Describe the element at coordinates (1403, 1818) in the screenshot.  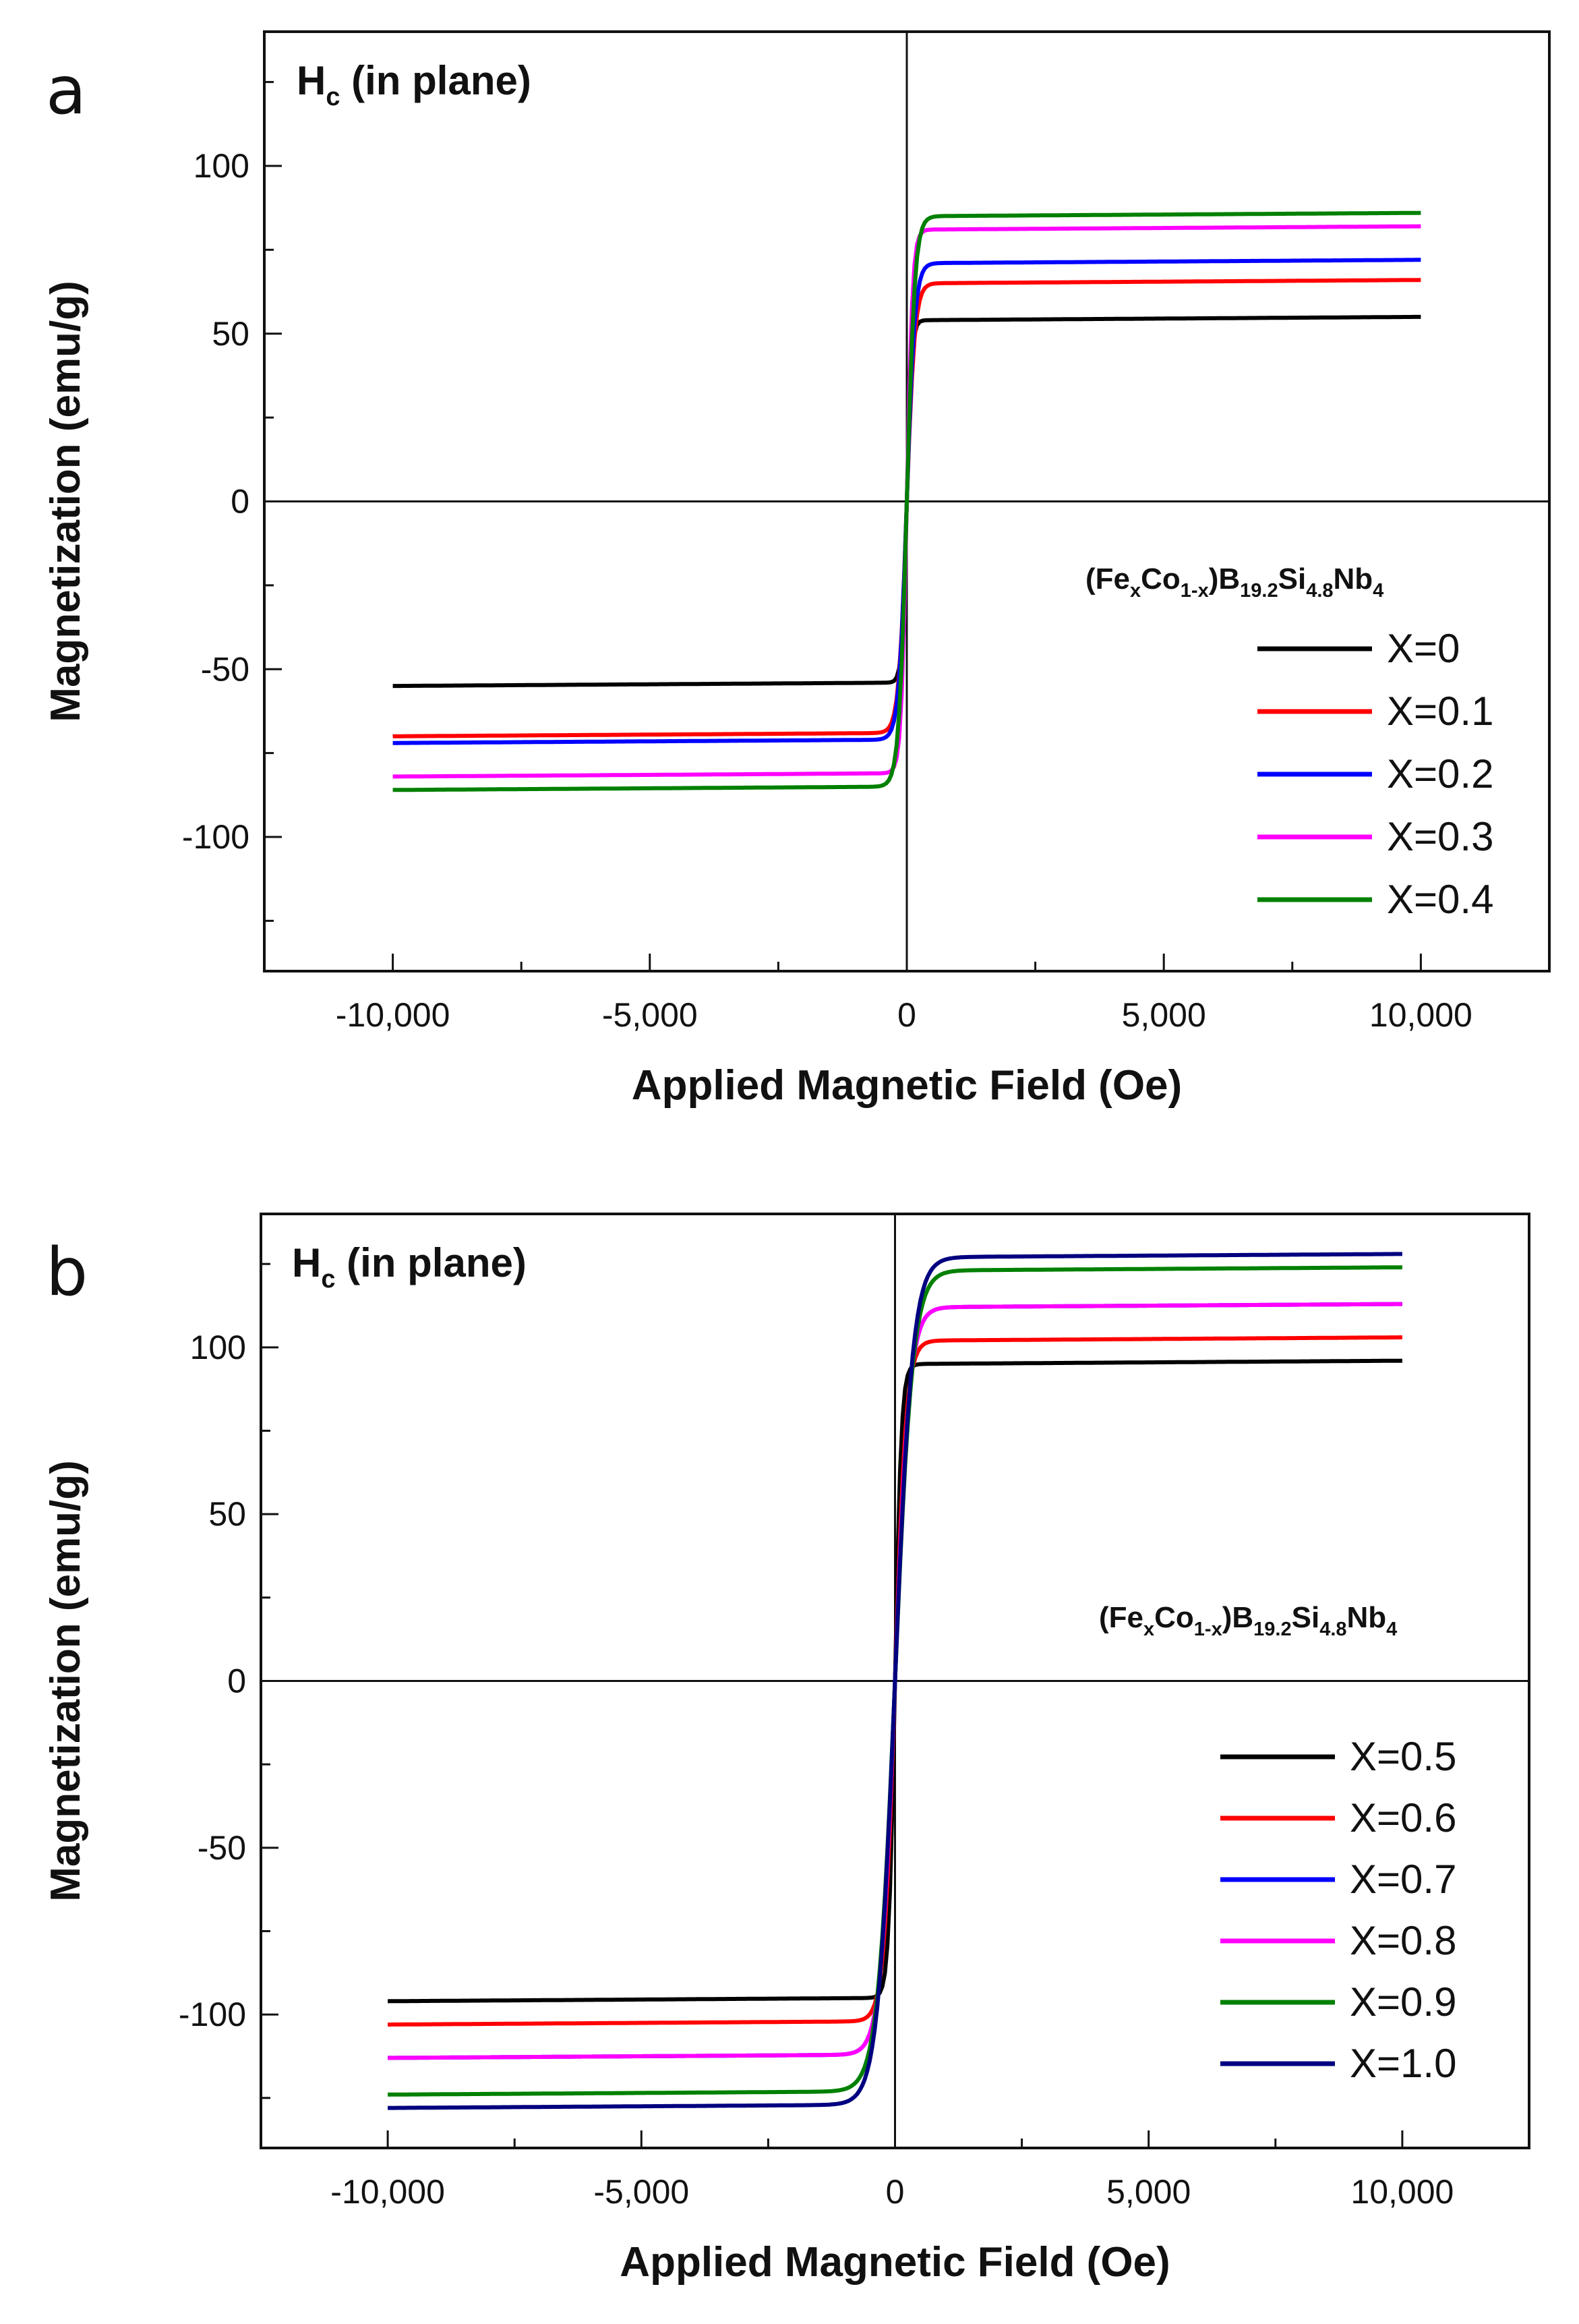
I see `legend-entry: X=0.6` at that location.